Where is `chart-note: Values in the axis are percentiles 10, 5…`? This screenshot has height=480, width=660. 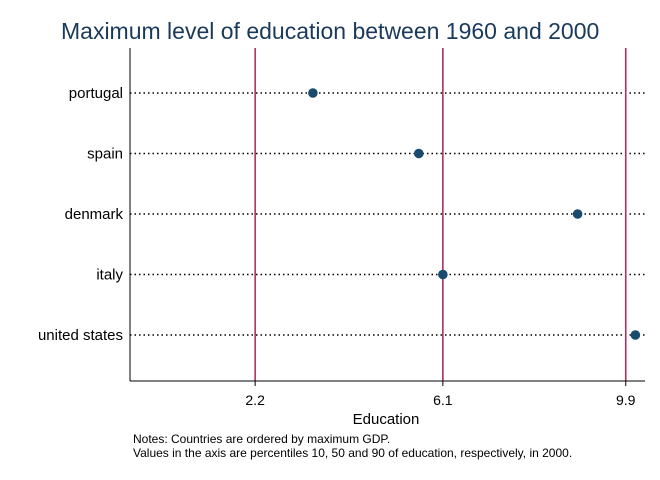
chart-note: Values in the axis are percentiles 10, 5… is located at coordinates (352, 453).